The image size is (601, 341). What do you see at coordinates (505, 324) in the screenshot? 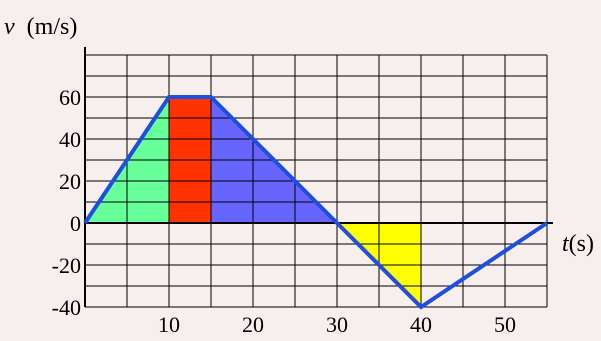
I see `x-tick-label: 50` at bounding box center [505, 324].